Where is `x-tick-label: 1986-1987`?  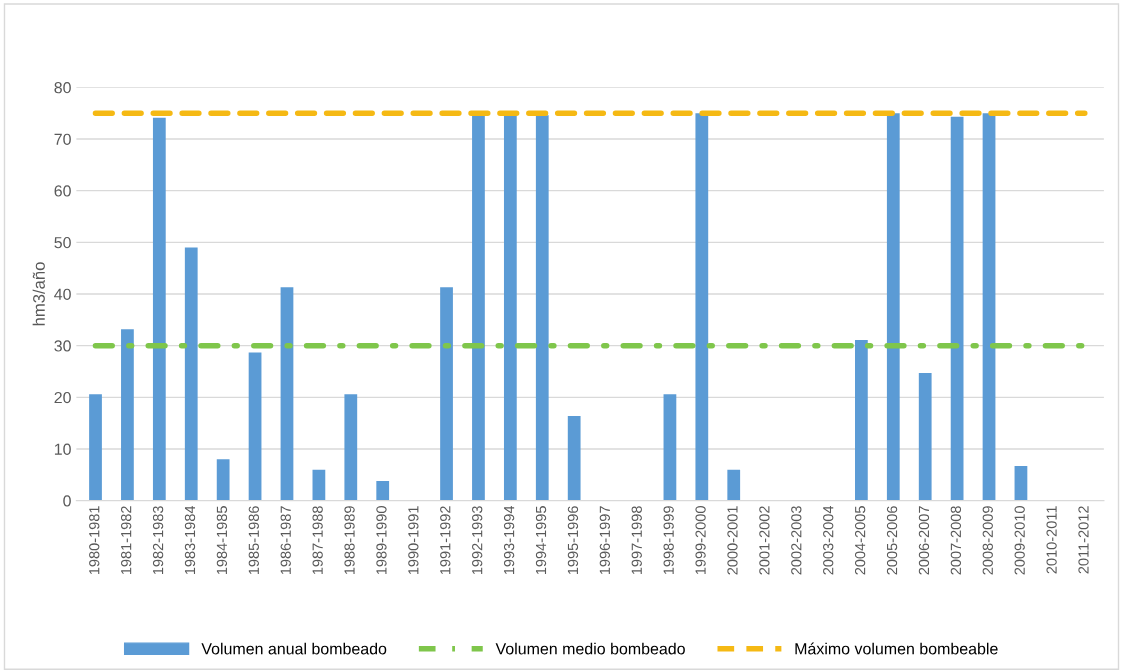 x-tick-label: 1986-1987 is located at coordinates (285, 540).